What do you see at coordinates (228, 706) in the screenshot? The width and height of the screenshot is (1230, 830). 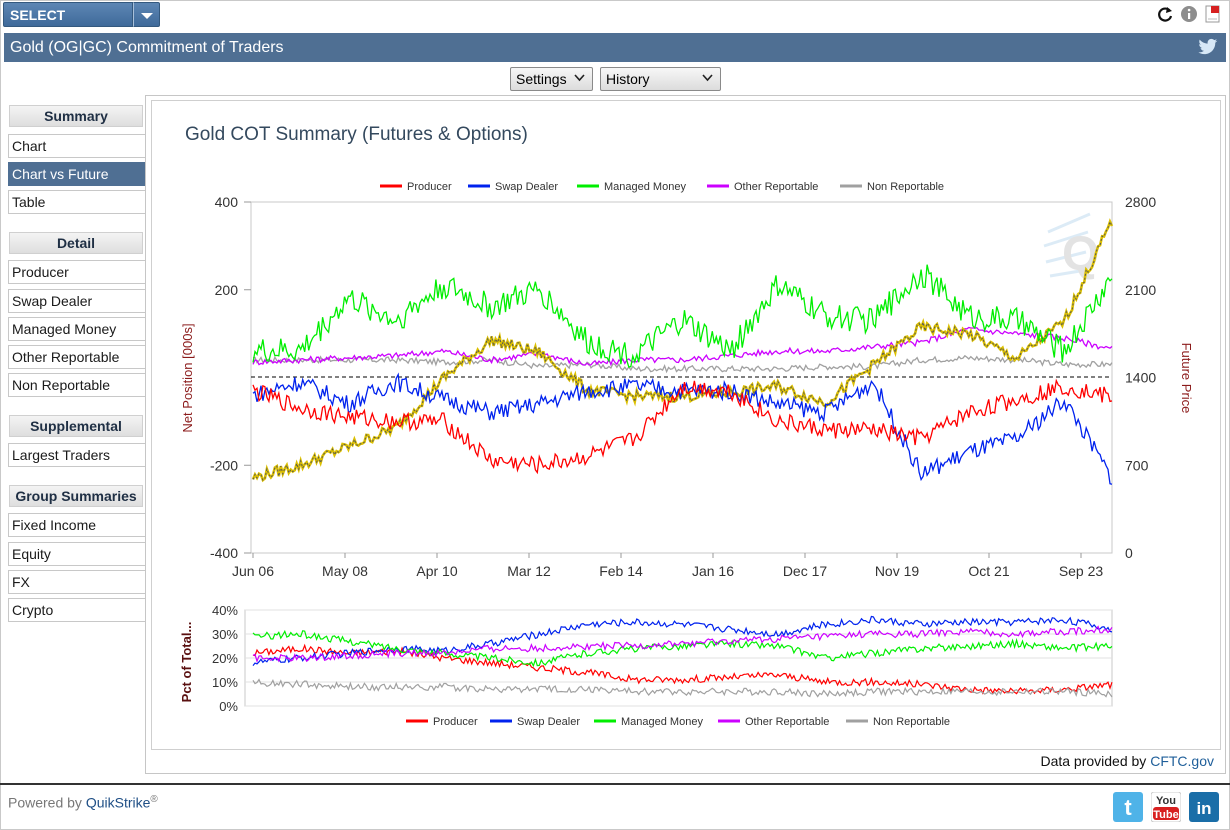 I see `pct-y-tick-label: 0%` at bounding box center [228, 706].